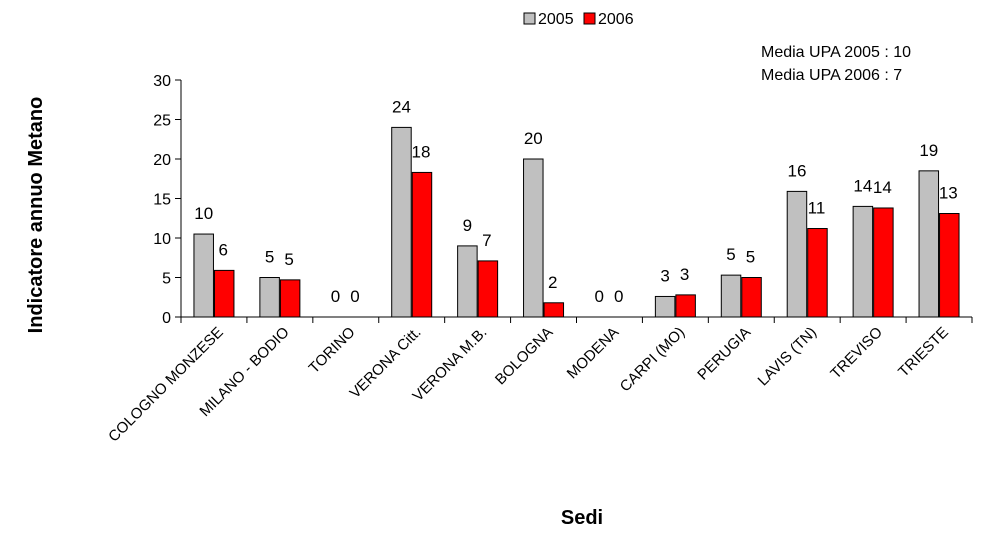 This screenshot has width=990, height=534. Describe the element at coordinates (730, 254) in the screenshot. I see `data-label-2005-8: 5` at that location.